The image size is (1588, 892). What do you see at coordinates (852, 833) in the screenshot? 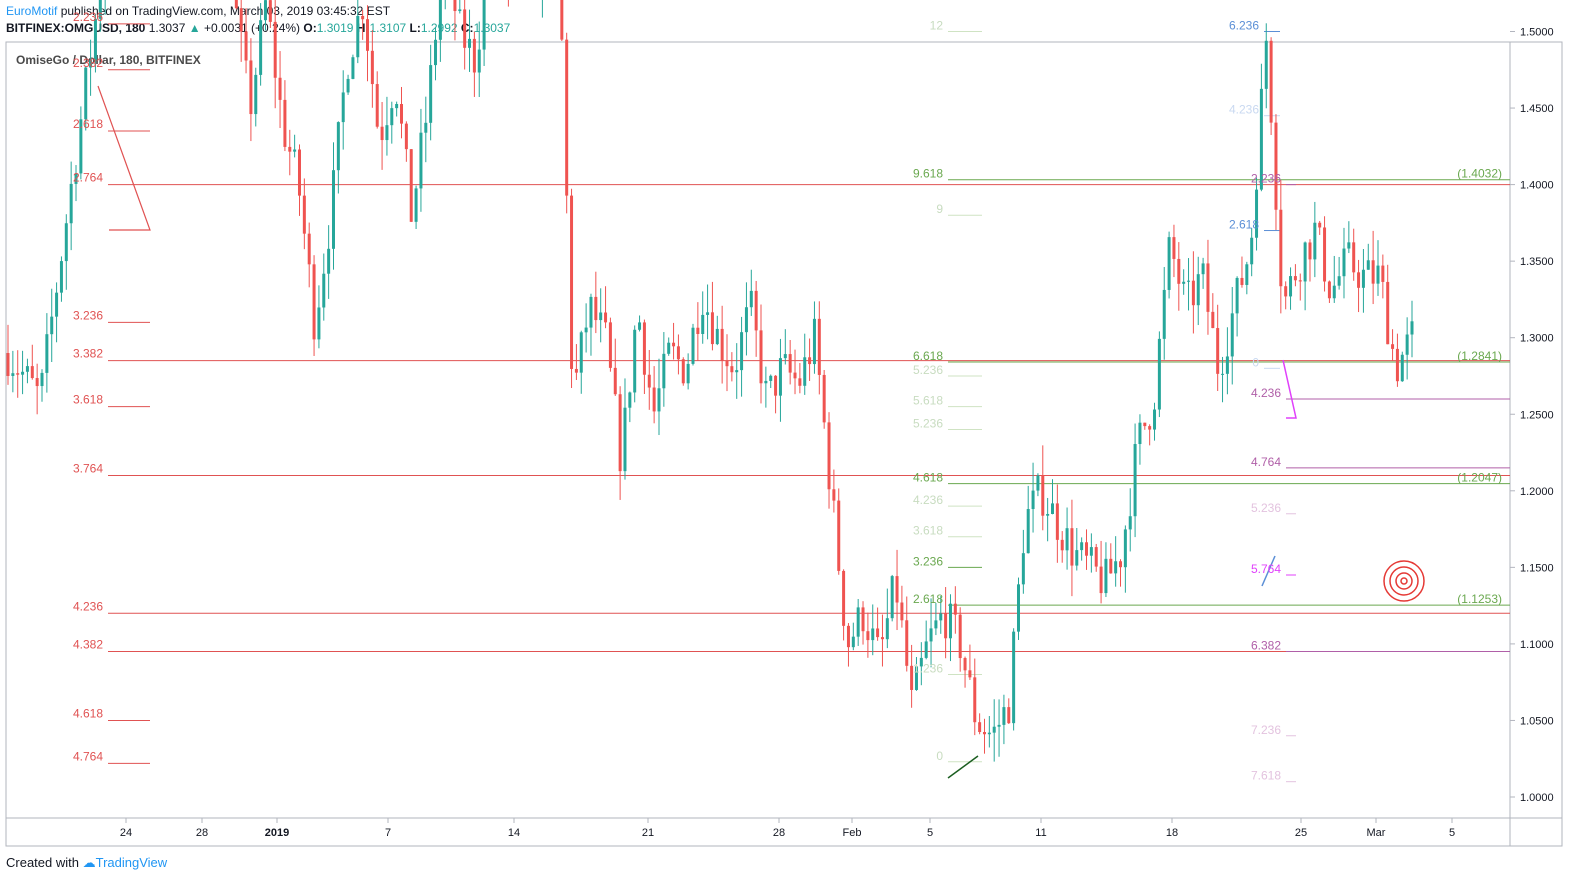
I see `x-axis-tick-label: Feb` at bounding box center [852, 833].